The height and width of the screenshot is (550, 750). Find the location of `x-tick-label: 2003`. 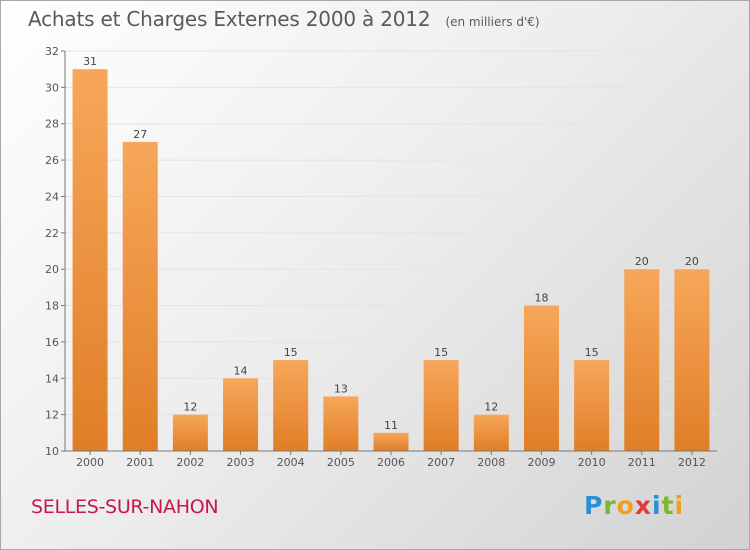

x-tick-label: 2003 is located at coordinates (241, 462).